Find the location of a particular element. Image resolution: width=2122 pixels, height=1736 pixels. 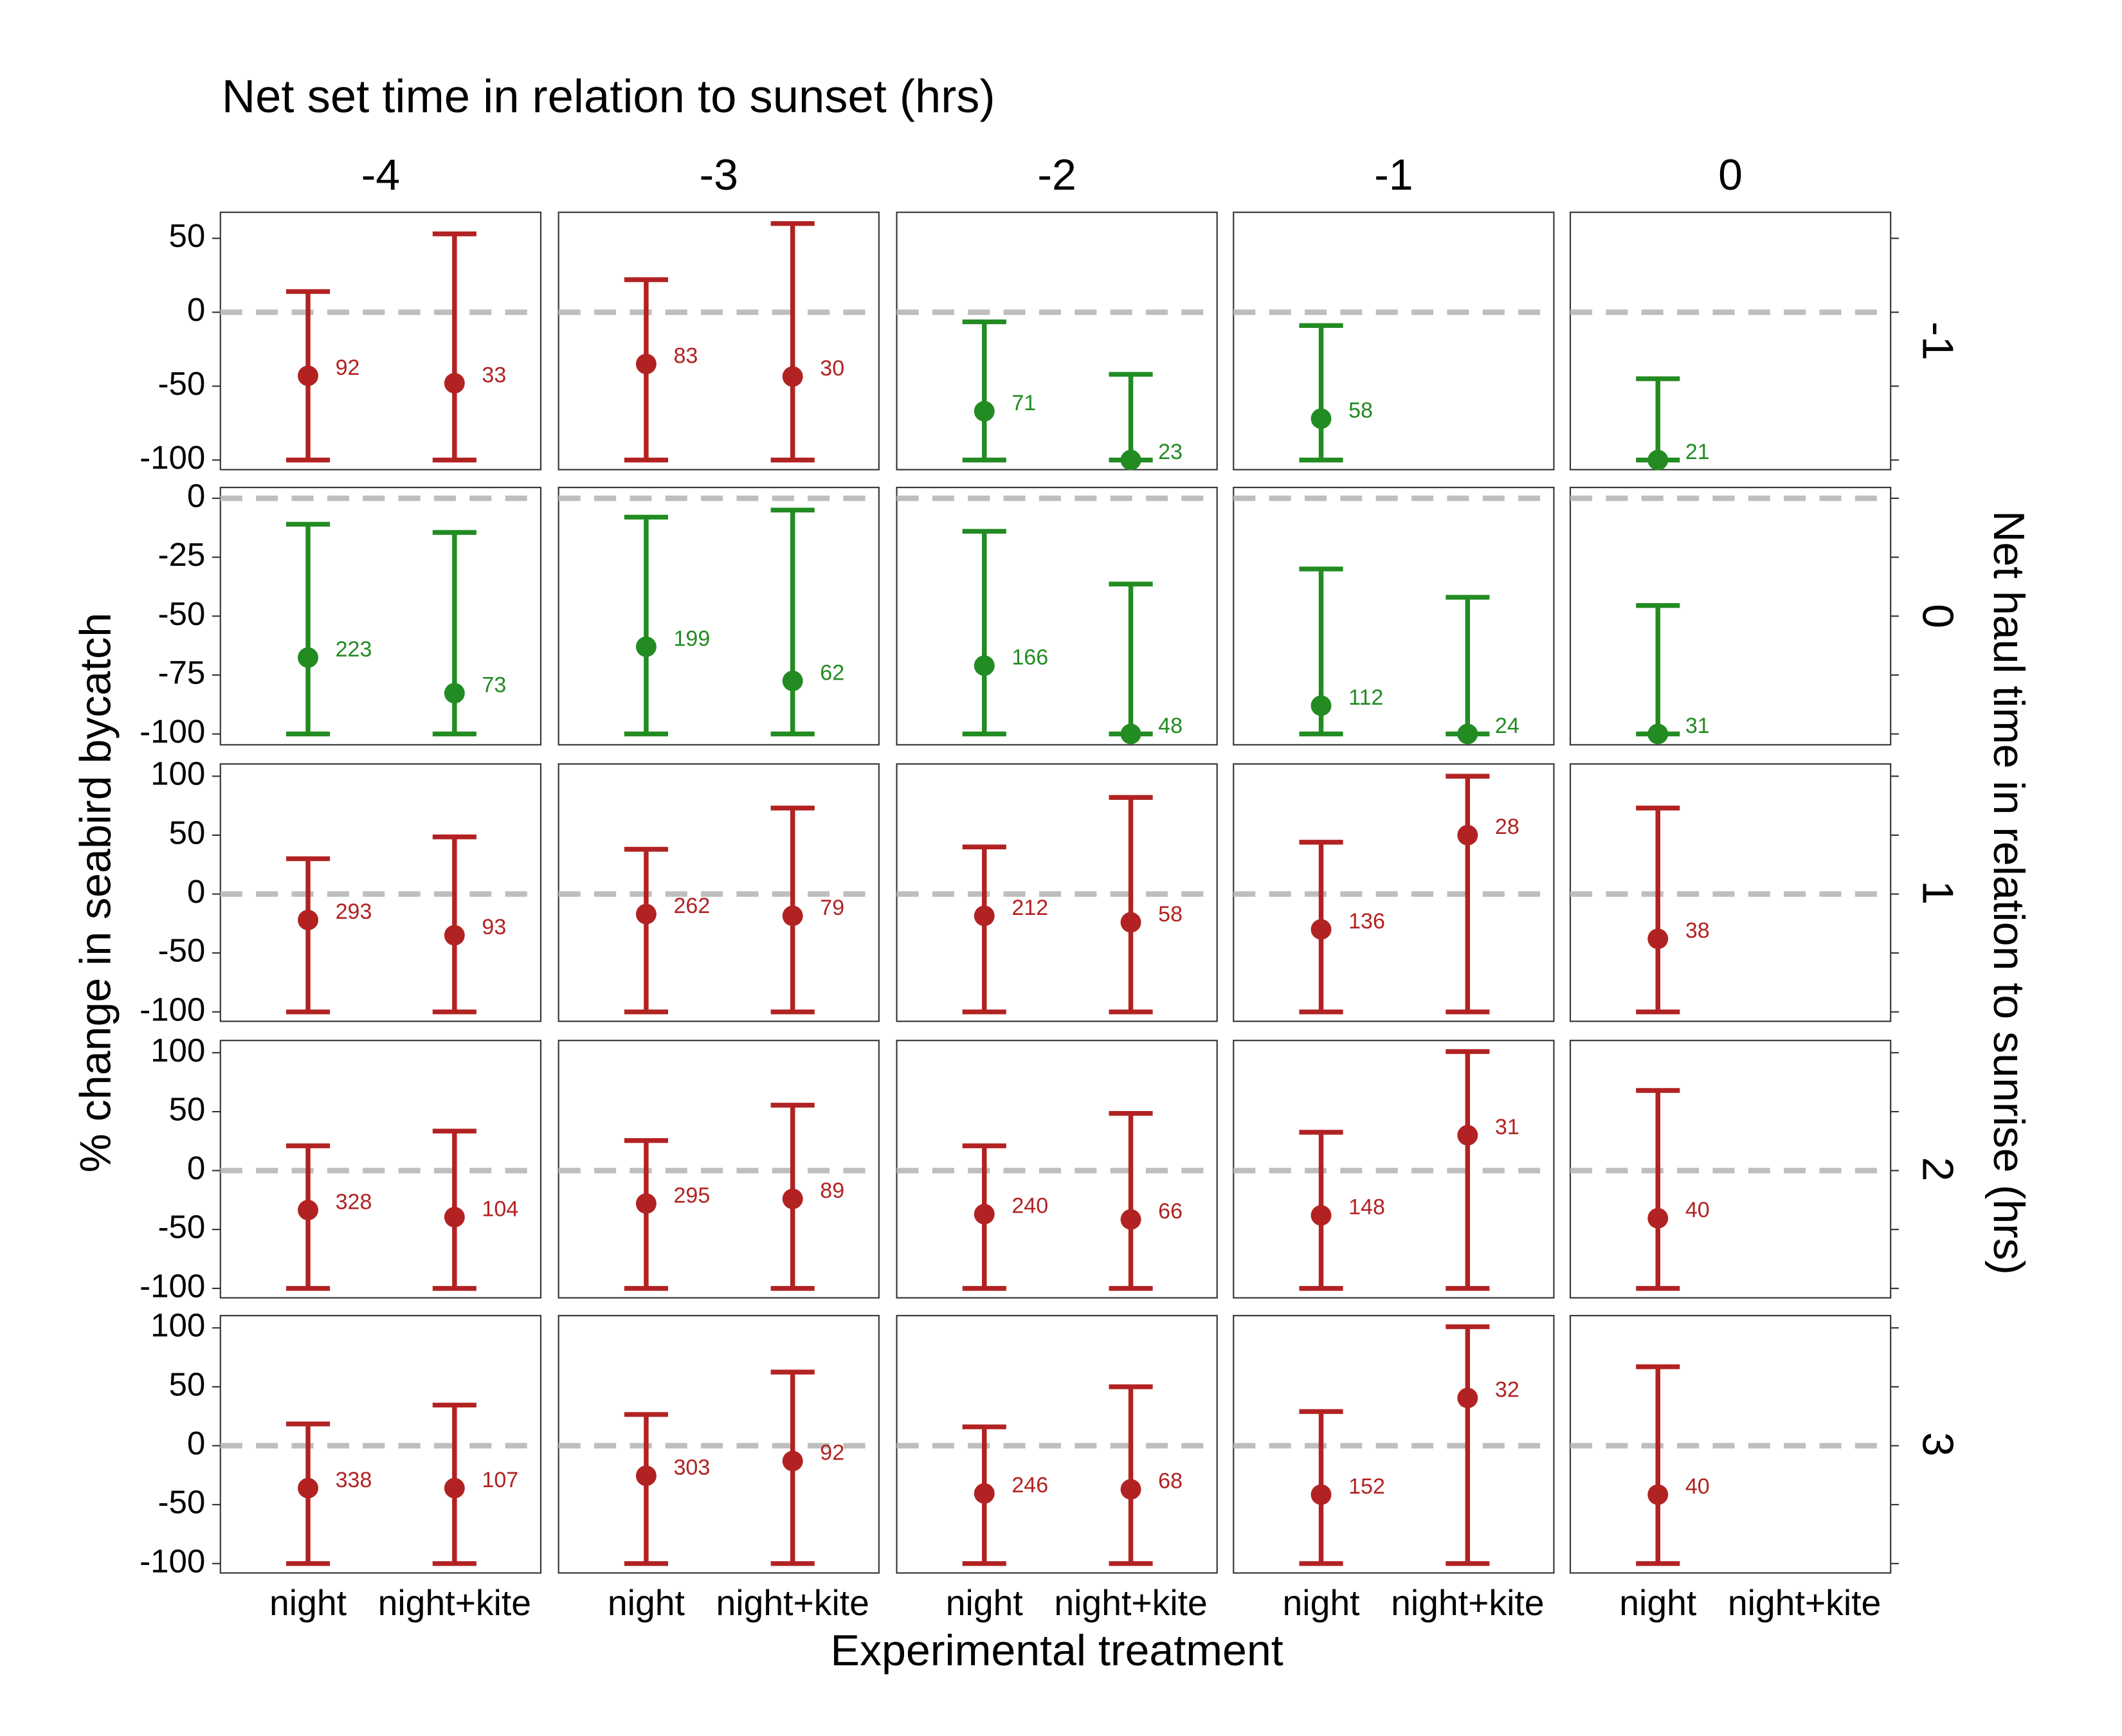

column-facet-label: -1 is located at coordinates (1393, 174).